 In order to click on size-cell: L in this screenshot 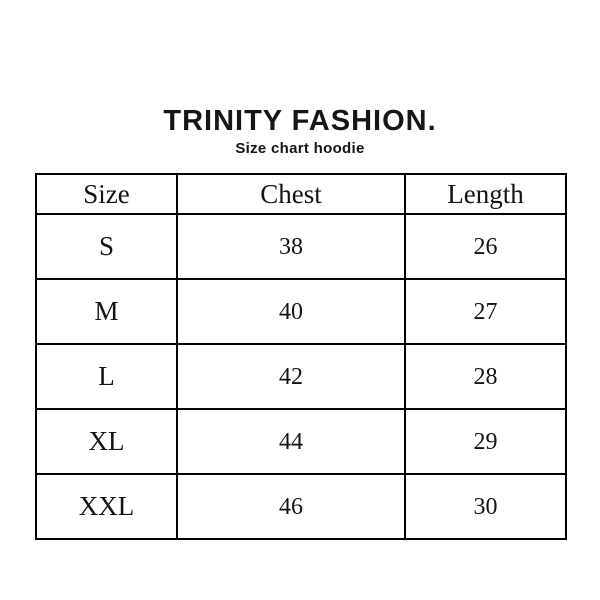, I will do `click(106, 376)`.